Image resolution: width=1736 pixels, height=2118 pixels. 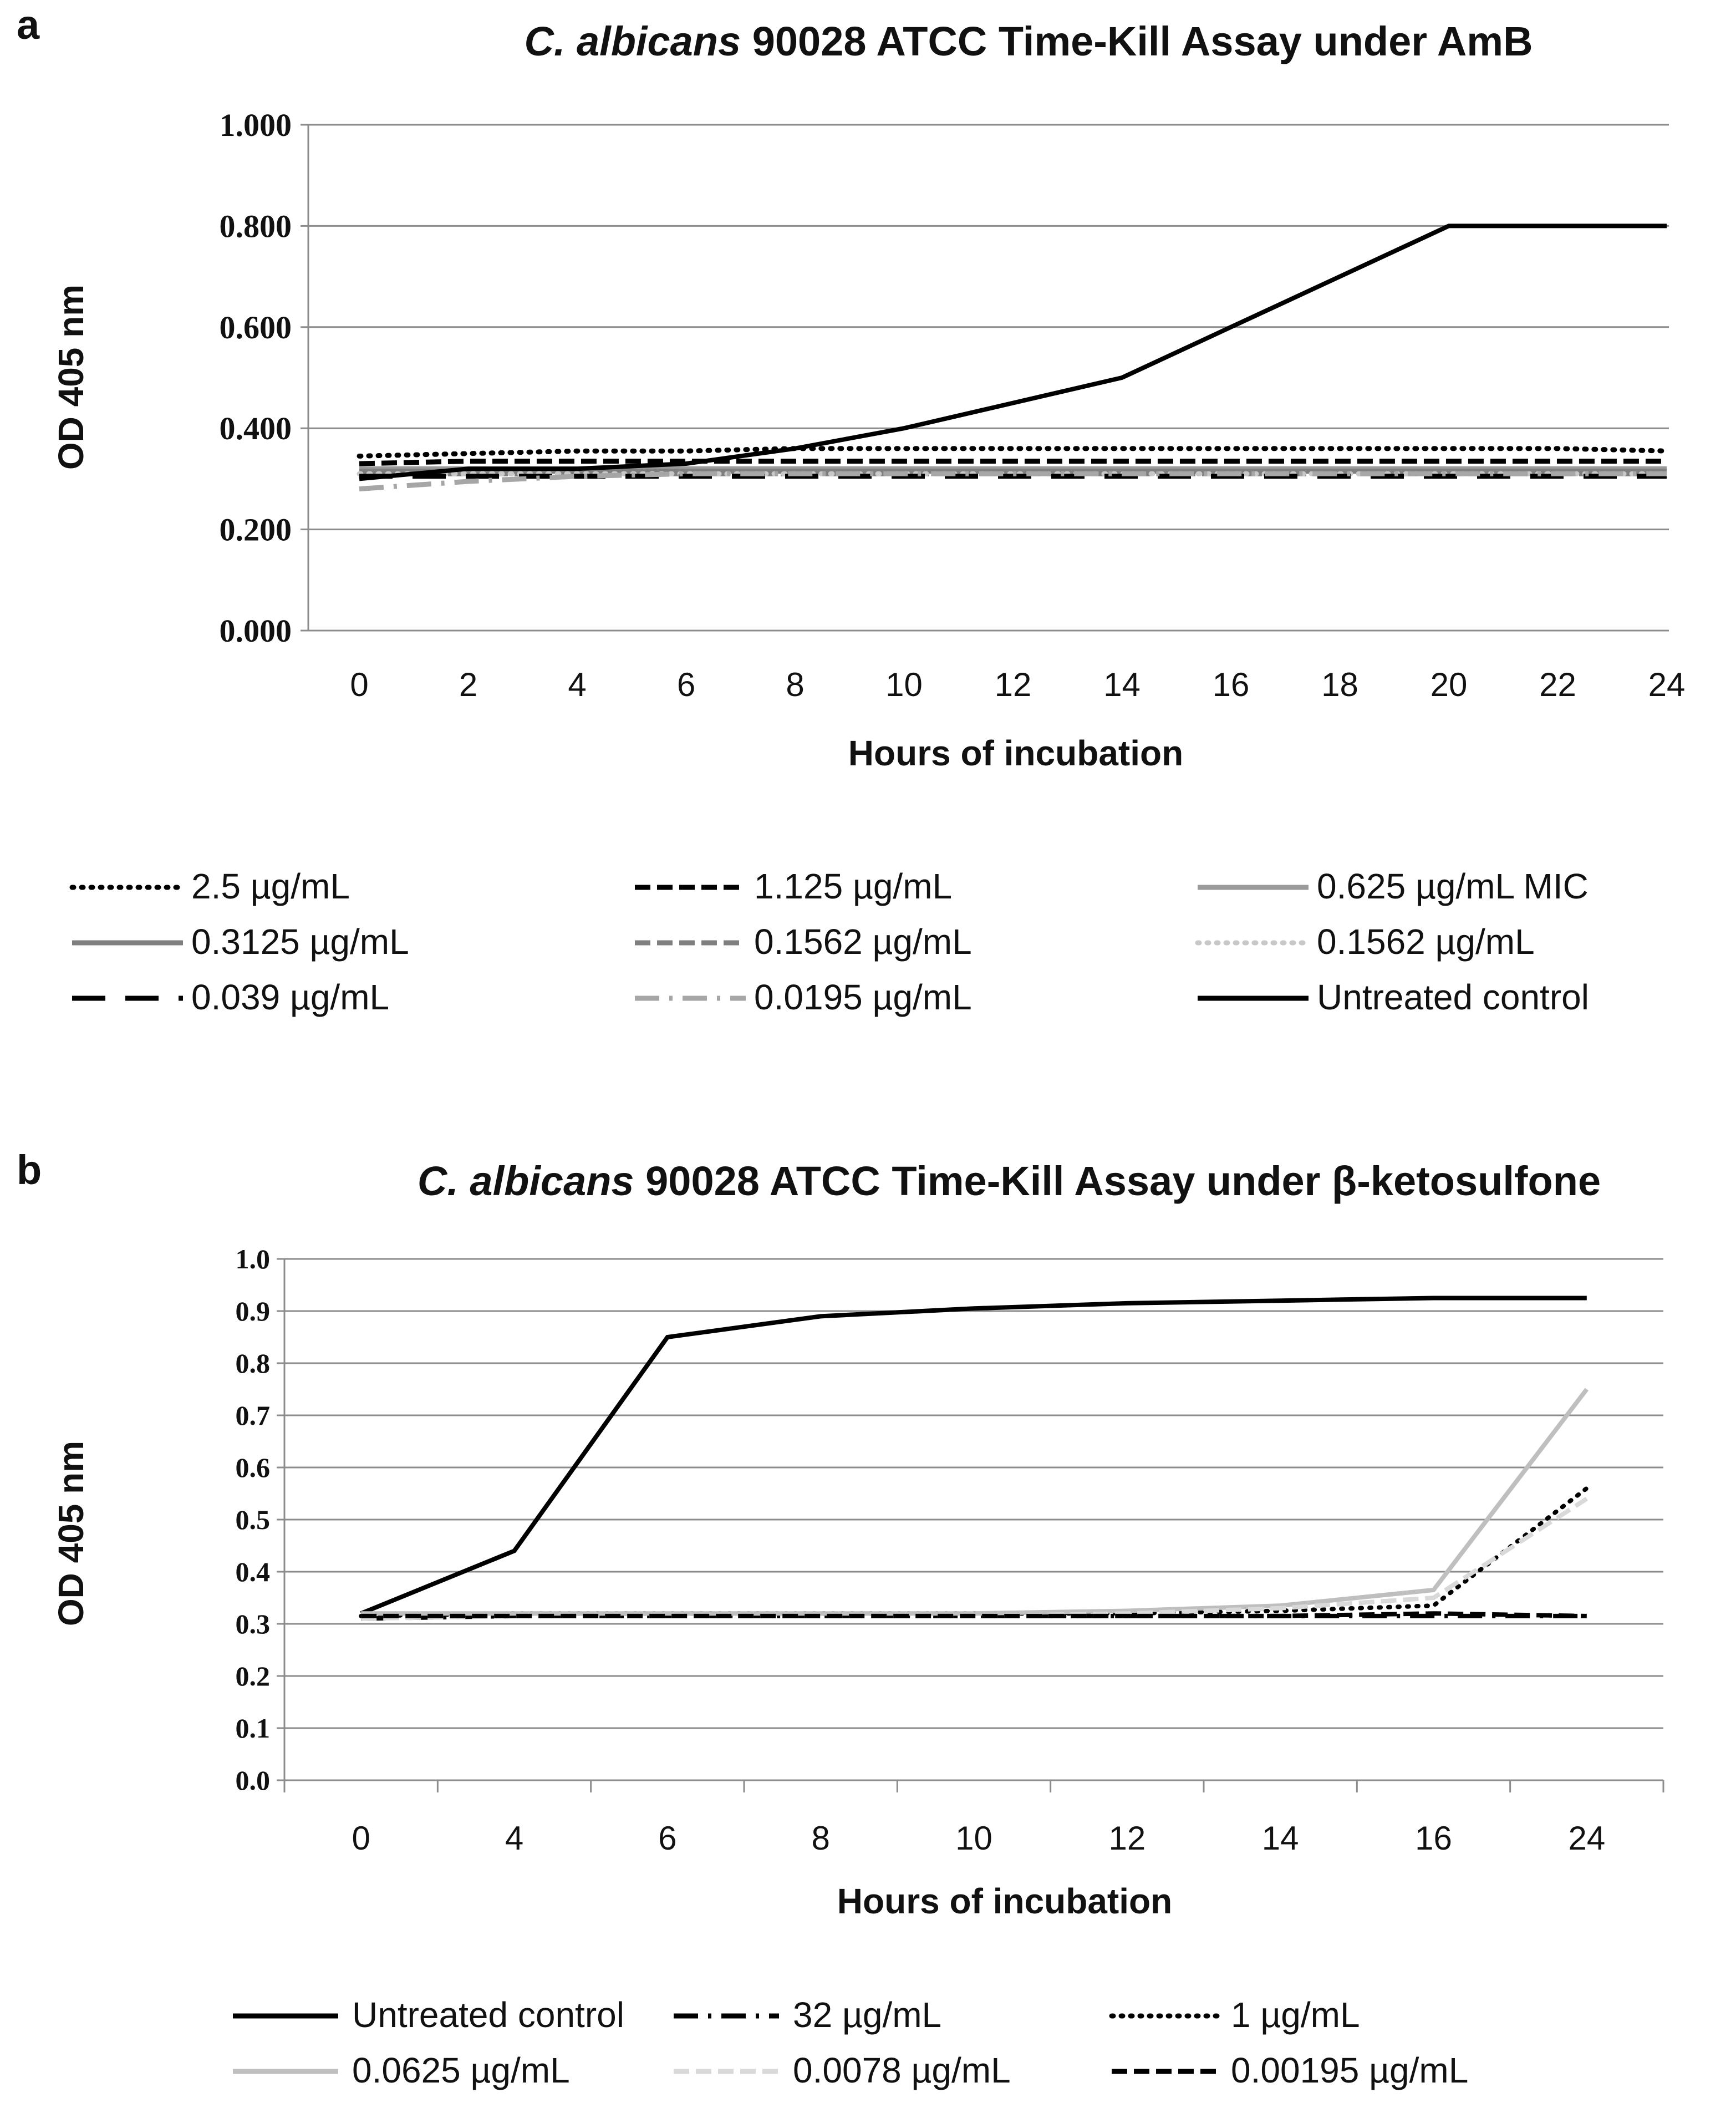 What do you see at coordinates (256, 327) in the screenshot?
I see `panel-a-ytick-label: 0.600` at bounding box center [256, 327].